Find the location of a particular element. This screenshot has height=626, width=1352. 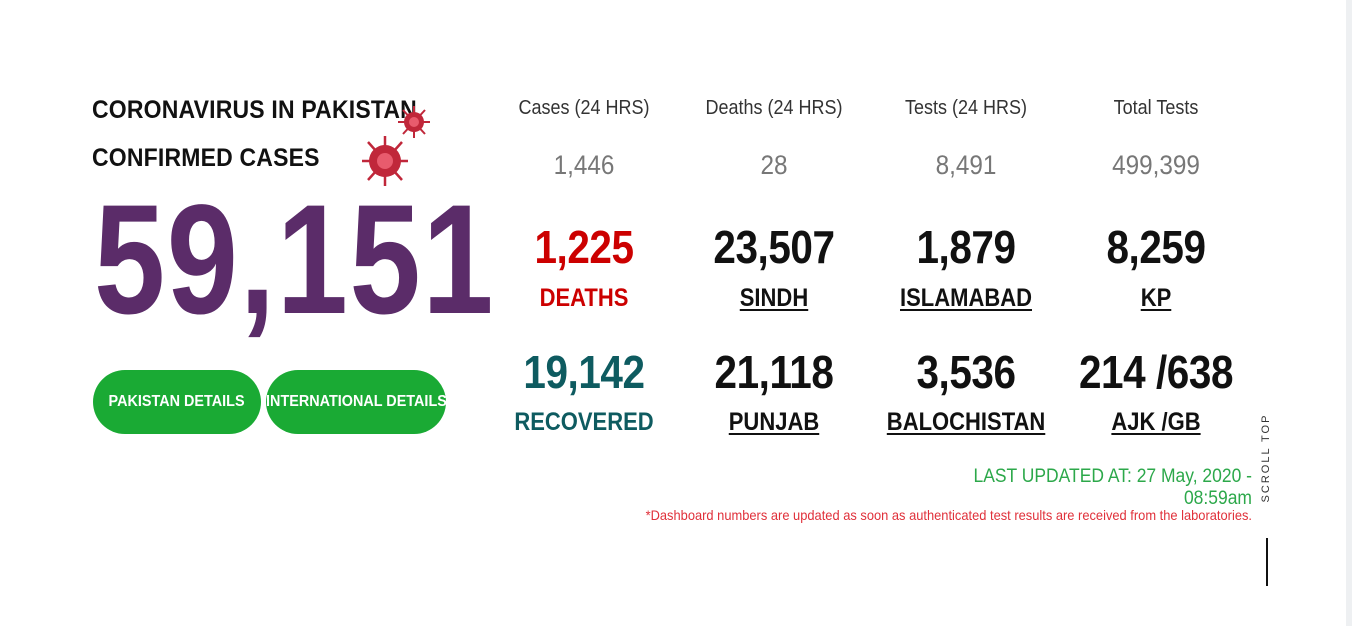

cases-24hrs-label: Cases (24 HRS) is located at coordinates (584, 108).